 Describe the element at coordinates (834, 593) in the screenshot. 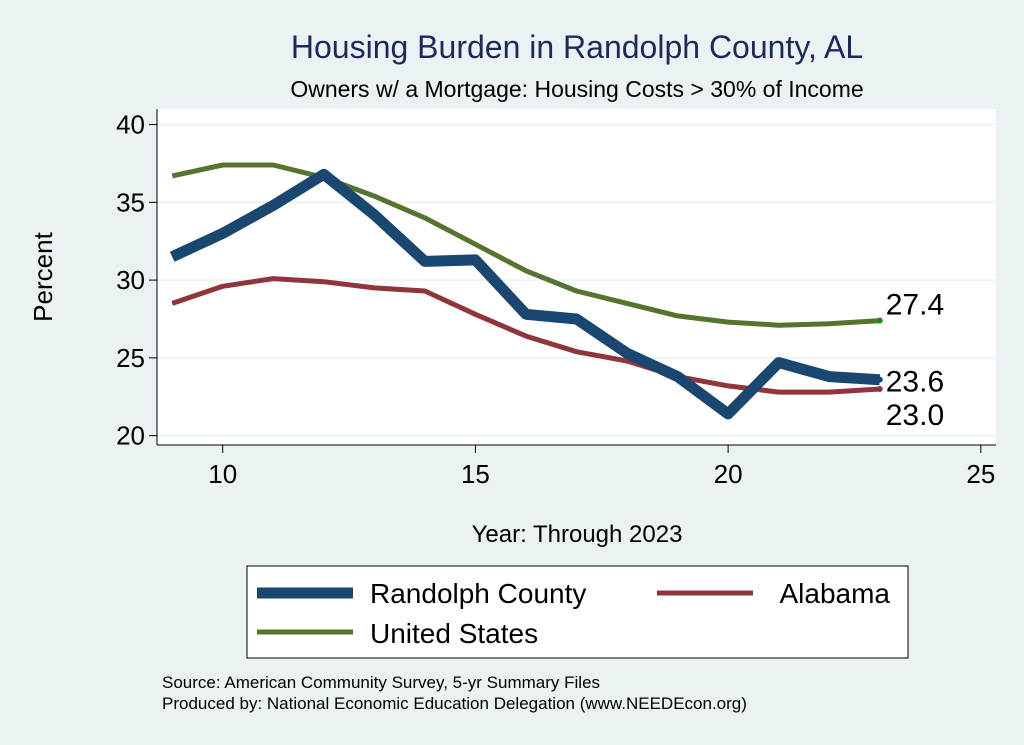

I see `legend-label-alabama: Alabama` at that location.